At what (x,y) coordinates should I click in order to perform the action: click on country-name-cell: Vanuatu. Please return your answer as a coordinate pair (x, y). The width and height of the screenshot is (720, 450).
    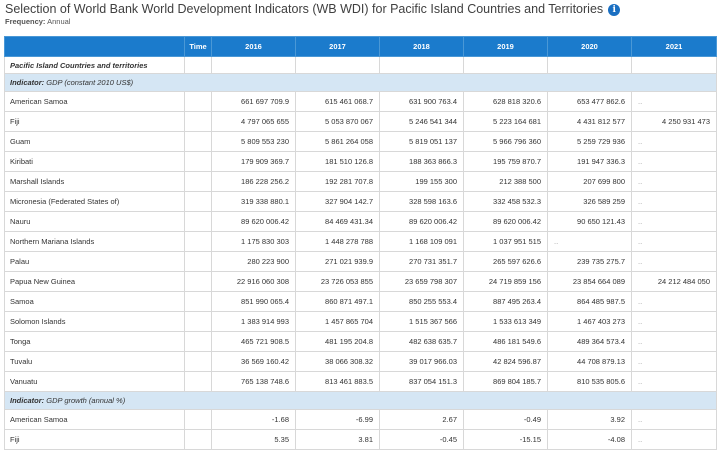
    Looking at the image, I should click on (94, 381).